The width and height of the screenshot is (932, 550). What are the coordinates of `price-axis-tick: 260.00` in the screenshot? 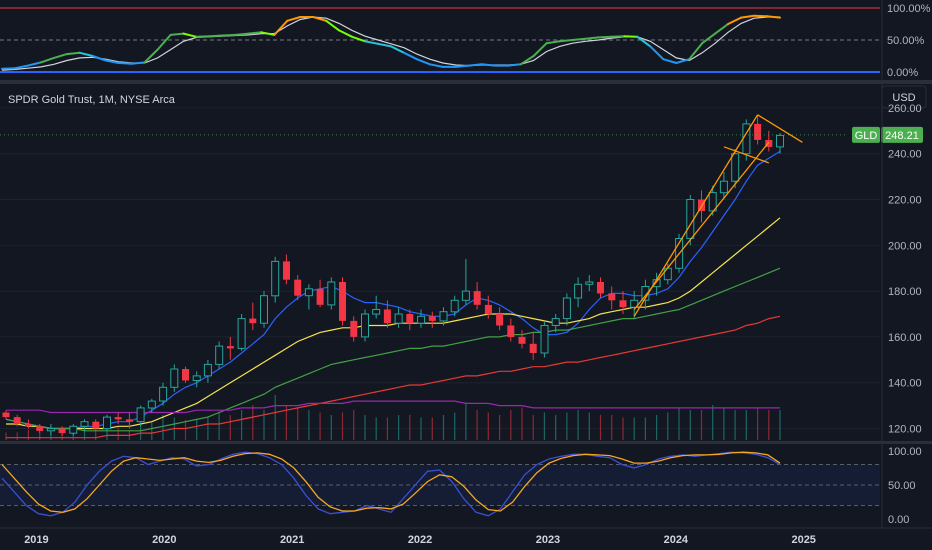 It's located at (905, 109).